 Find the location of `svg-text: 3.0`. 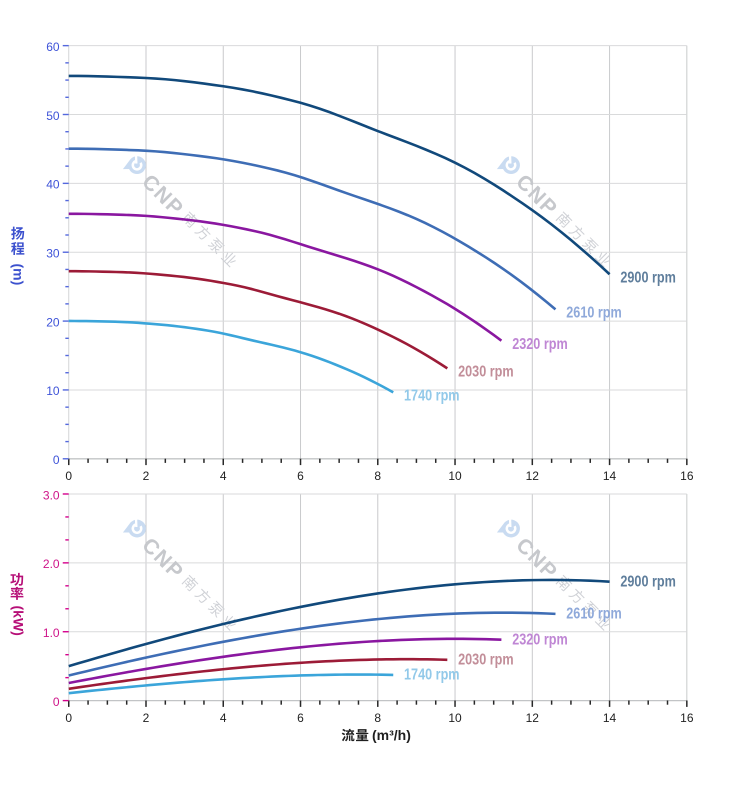

svg-text: 3.0 is located at coordinates (51, 495).